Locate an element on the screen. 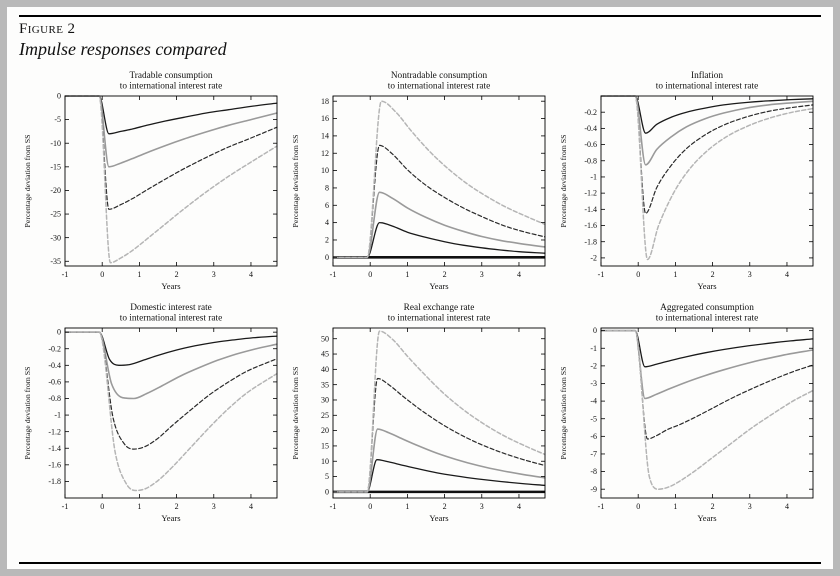 The height and width of the screenshot is (576, 840). svg-text: Nontradable consumption is located at coordinates (439, 76).